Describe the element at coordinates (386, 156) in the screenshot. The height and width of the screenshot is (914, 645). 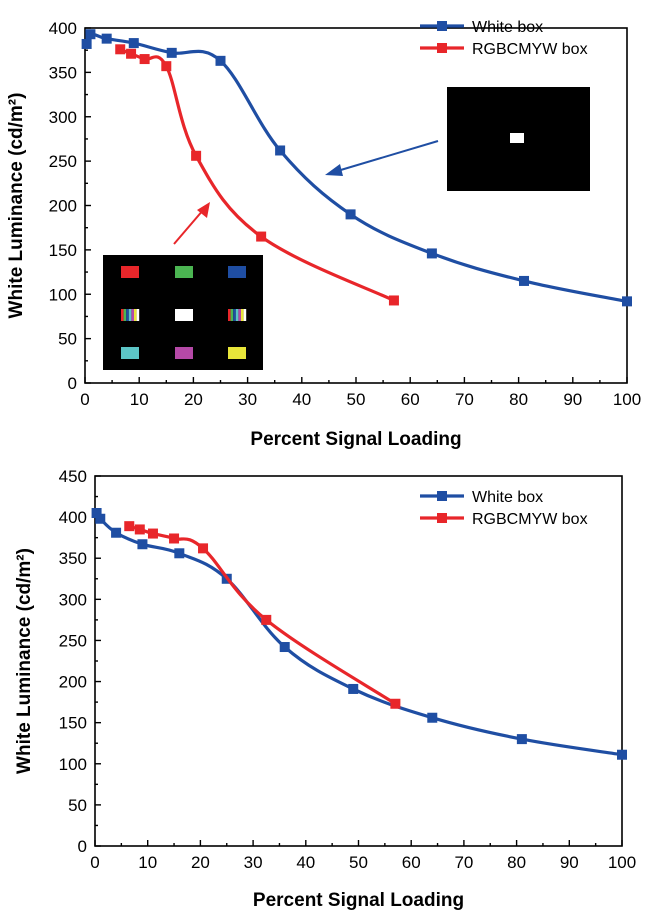
I see `white-box-arrow` at that location.